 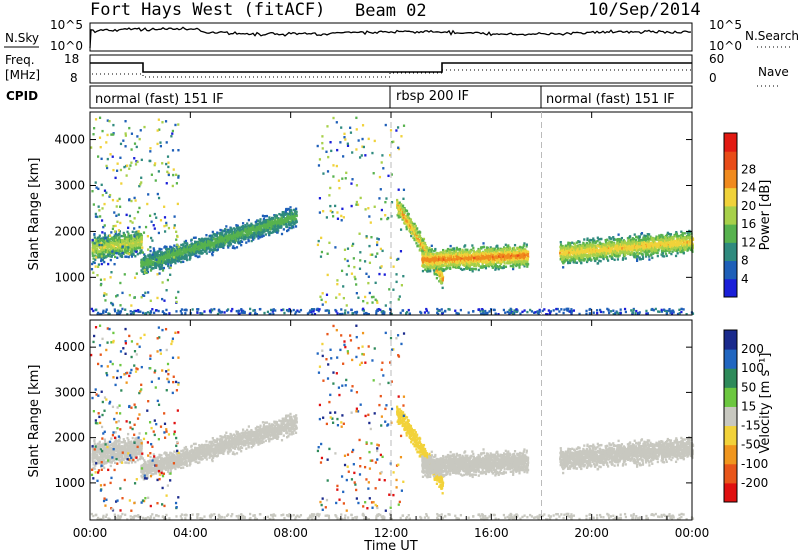 I want to click on station-title: Fort Hays West (fitACF), so click(x=207, y=10).